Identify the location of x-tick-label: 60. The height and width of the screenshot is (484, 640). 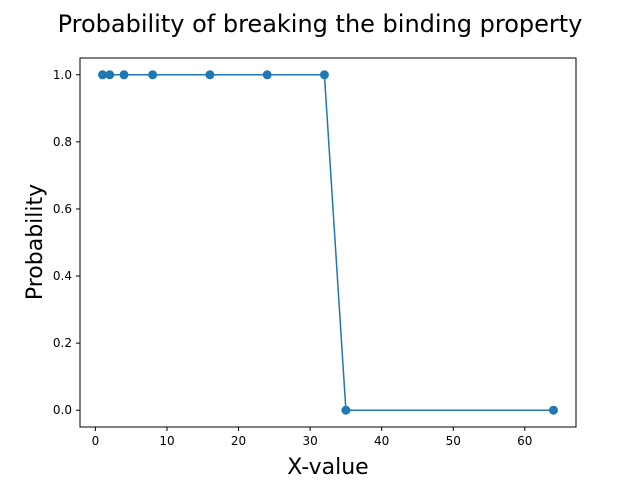
(524, 441).